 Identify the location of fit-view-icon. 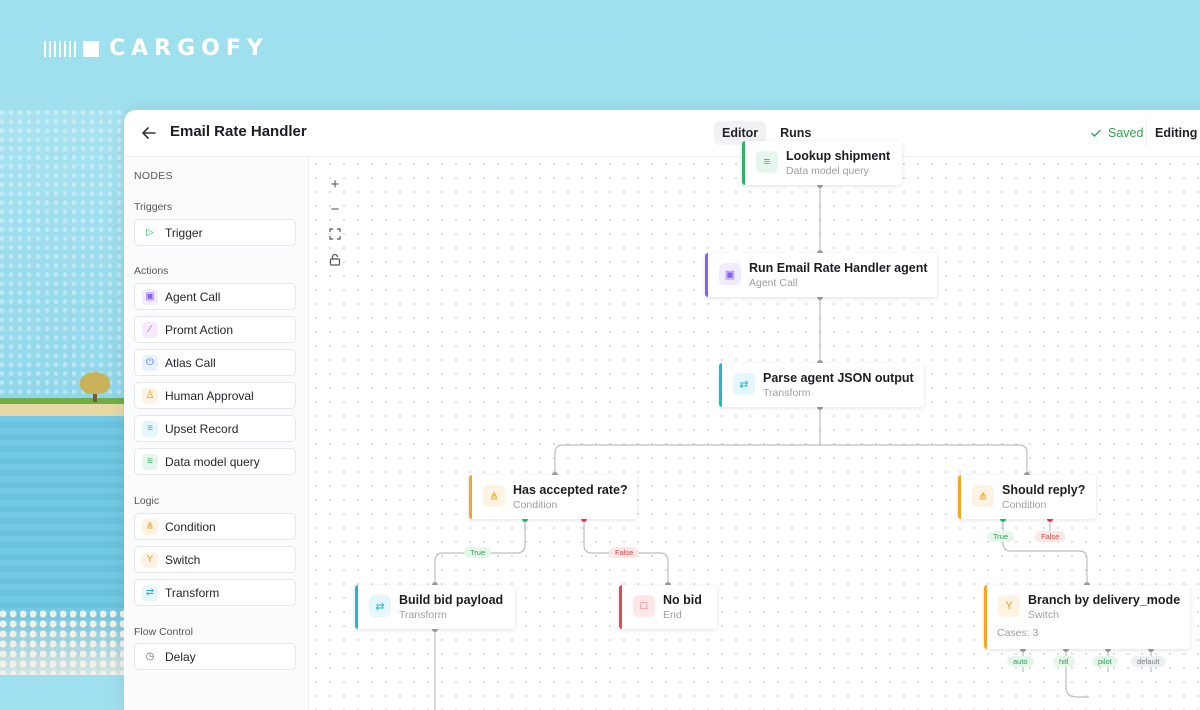
(335, 234).